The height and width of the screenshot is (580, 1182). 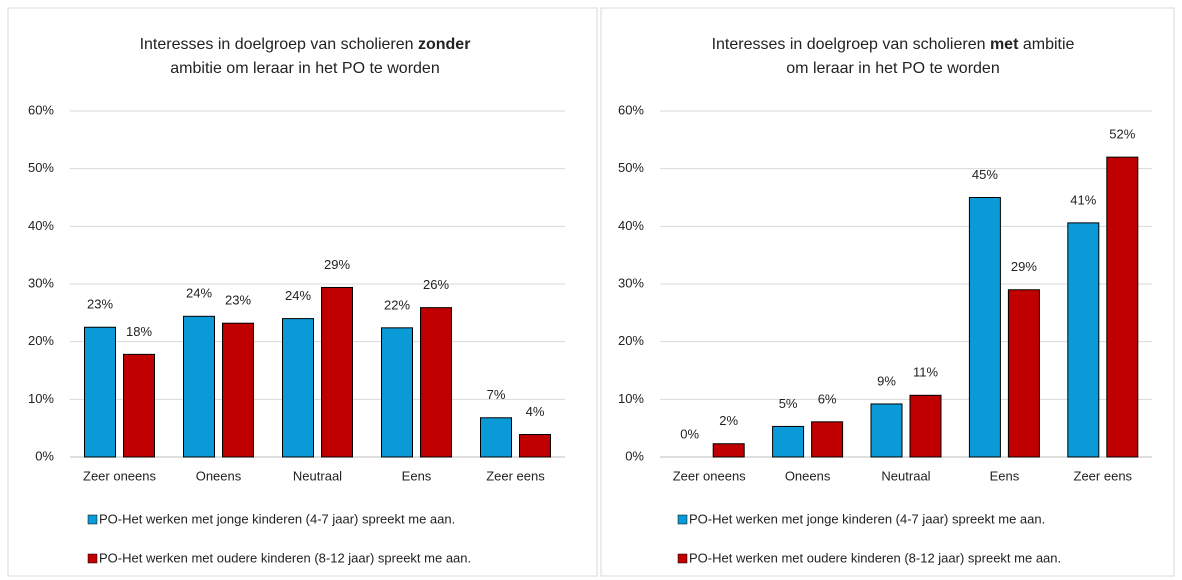 What do you see at coordinates (397, 304) in the screenshot?
I see `data-label: 22%` at bounding box center [397, 304].